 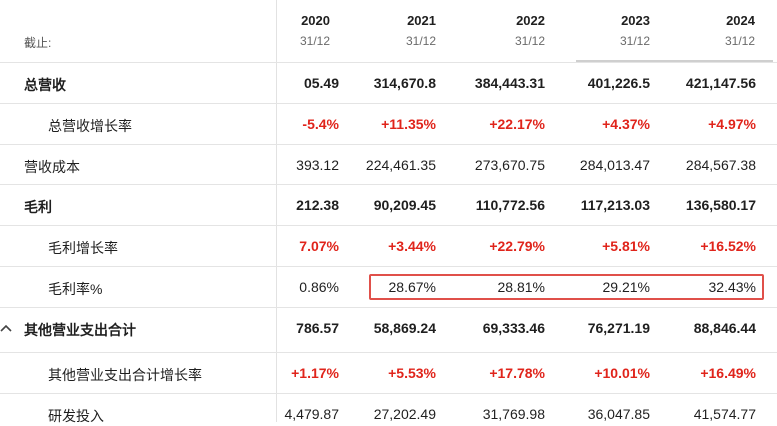 I want to click on table-cell: 29.21%, so click(x=626, y=287).